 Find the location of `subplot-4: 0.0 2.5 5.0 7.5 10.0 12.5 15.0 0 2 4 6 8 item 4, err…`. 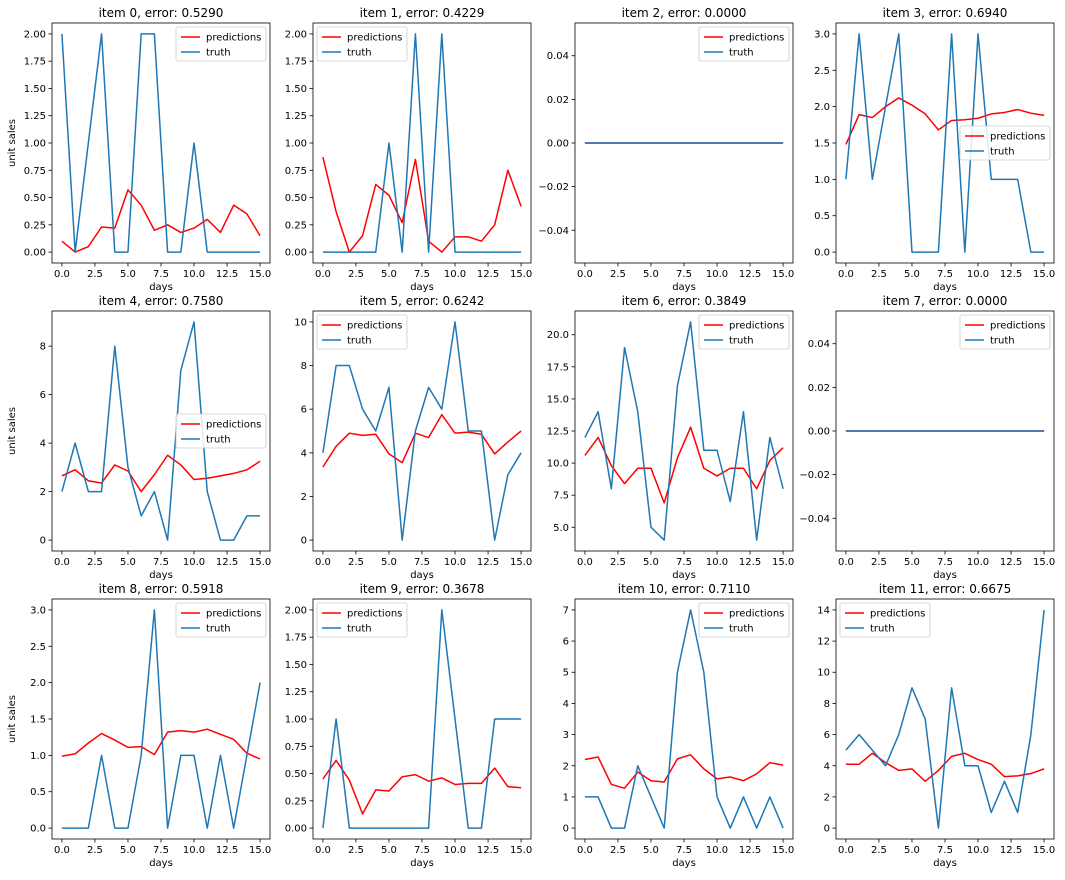

subplot-4: 0.0 2.5 5.0 7.5 10.0 12.5 15.0 0 2 4 6 8 item 4, err… is located at coordinates (139, 437).